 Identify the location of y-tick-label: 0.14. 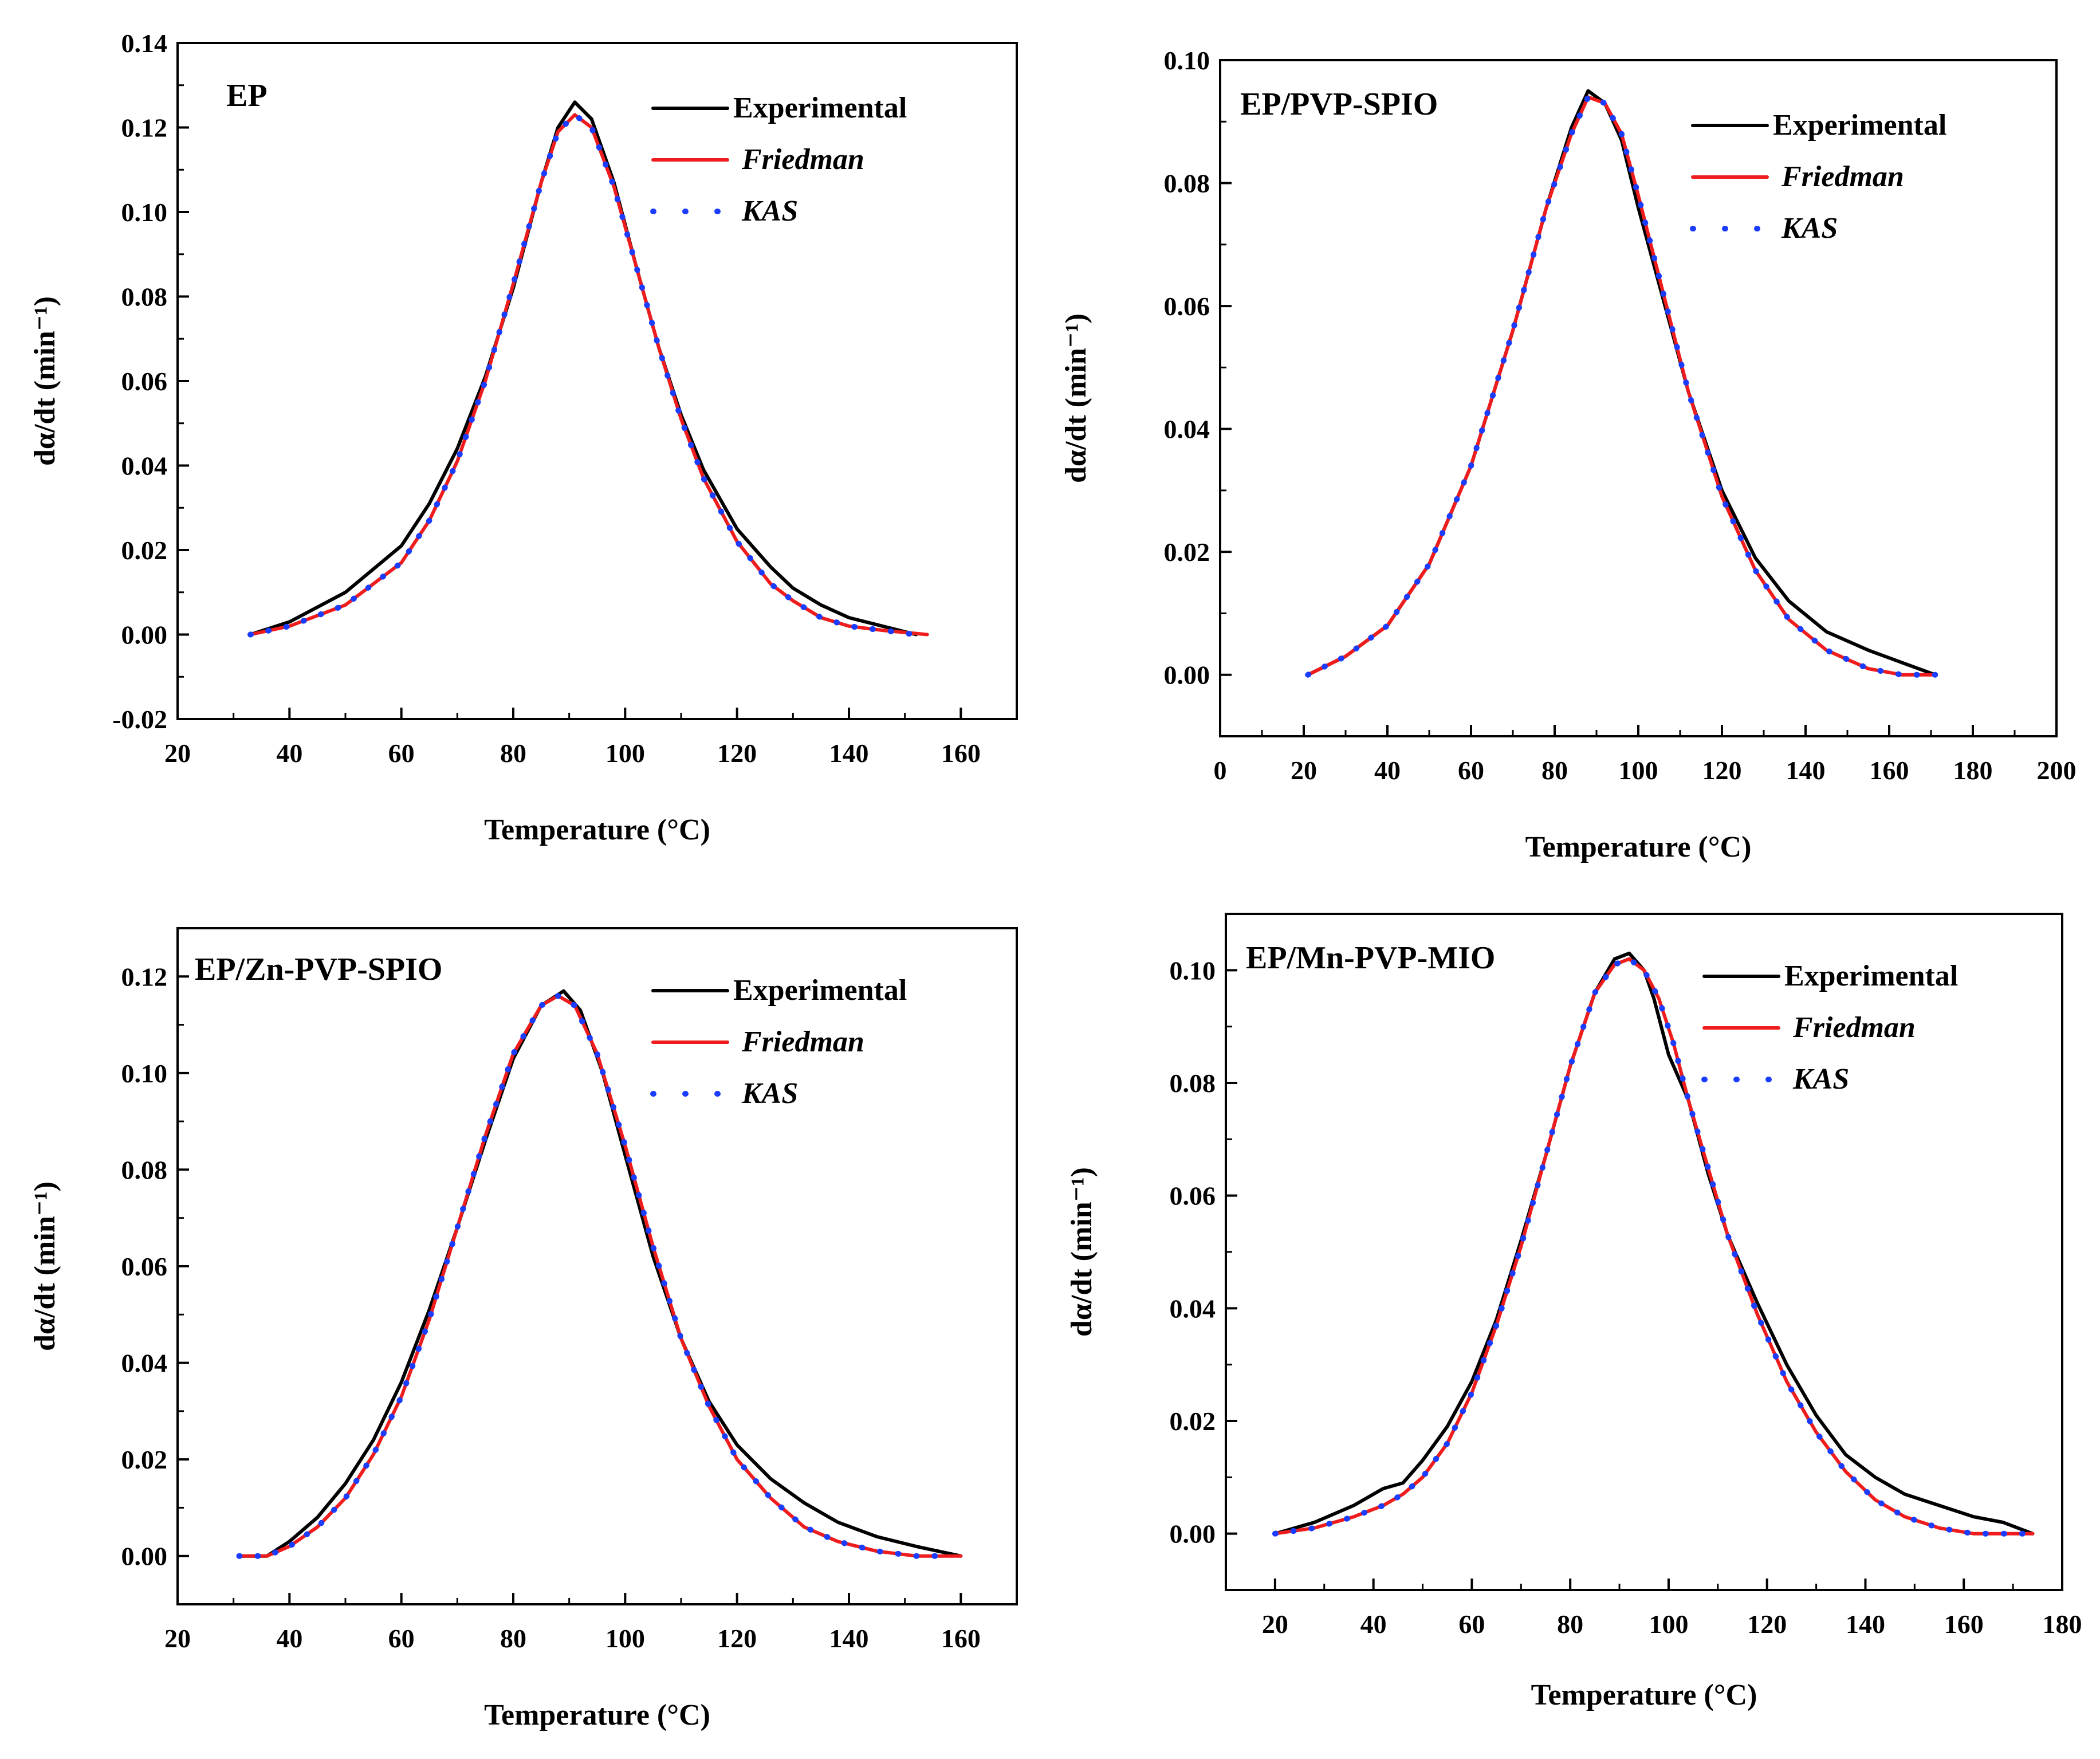
(144, 44).